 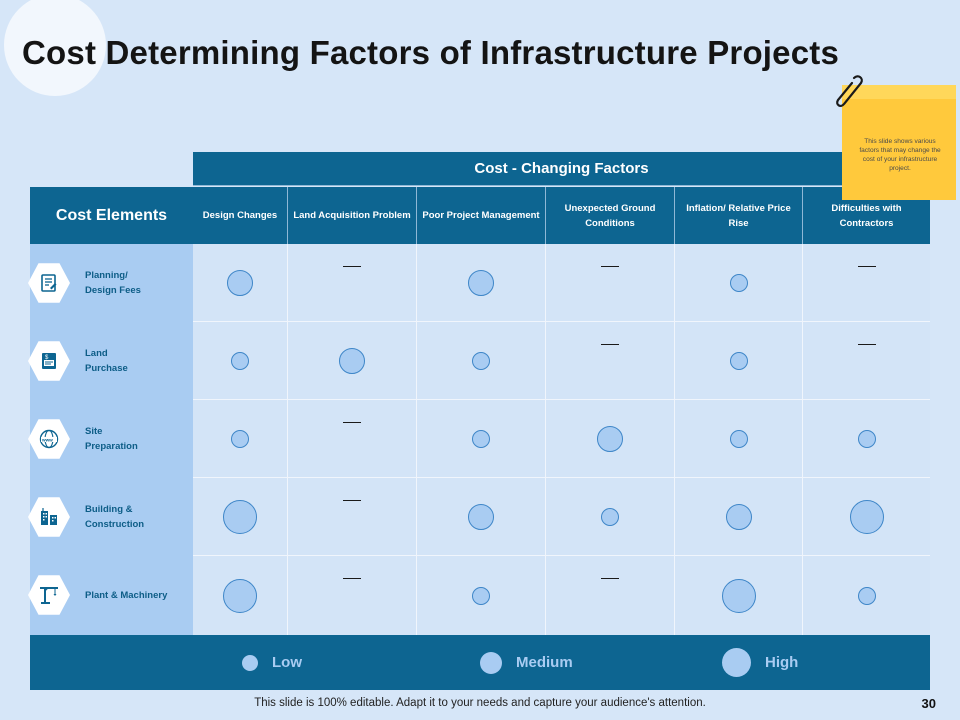 What do you see at coordinates (126, 595) in the screenshot?
I see `row-label-text: Plant & Machinery` at bounding box center [126, 595].